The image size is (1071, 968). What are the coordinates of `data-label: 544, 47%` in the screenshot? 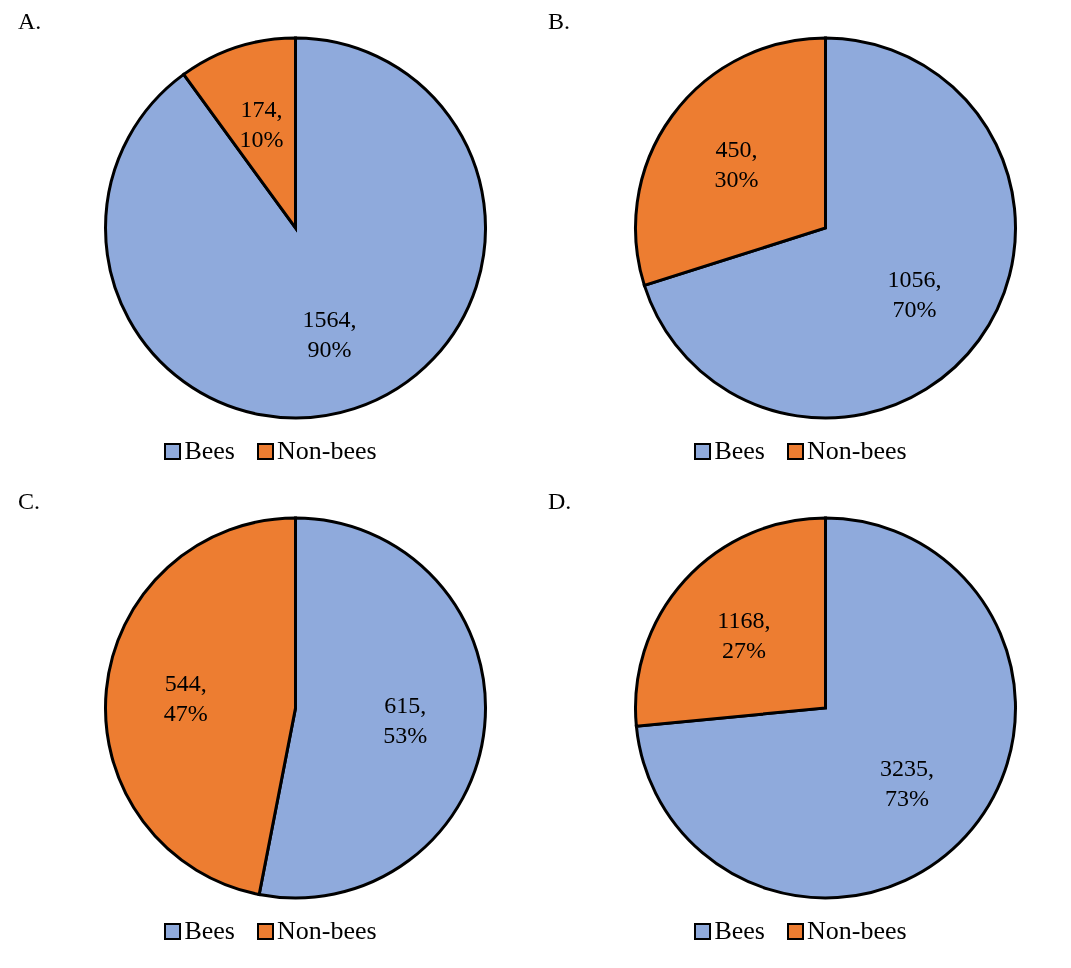 It's located at (185, 698).